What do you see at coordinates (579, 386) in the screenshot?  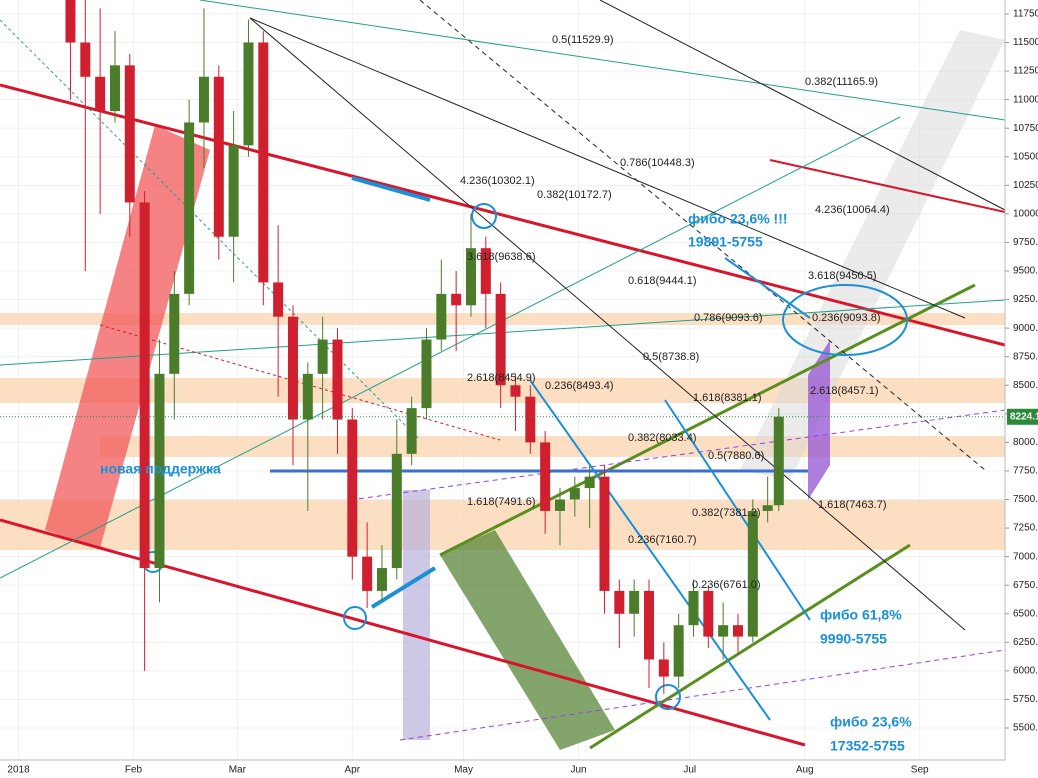 I see `annotation: 0.236(8493.4)` at bounding box center [579, 386].